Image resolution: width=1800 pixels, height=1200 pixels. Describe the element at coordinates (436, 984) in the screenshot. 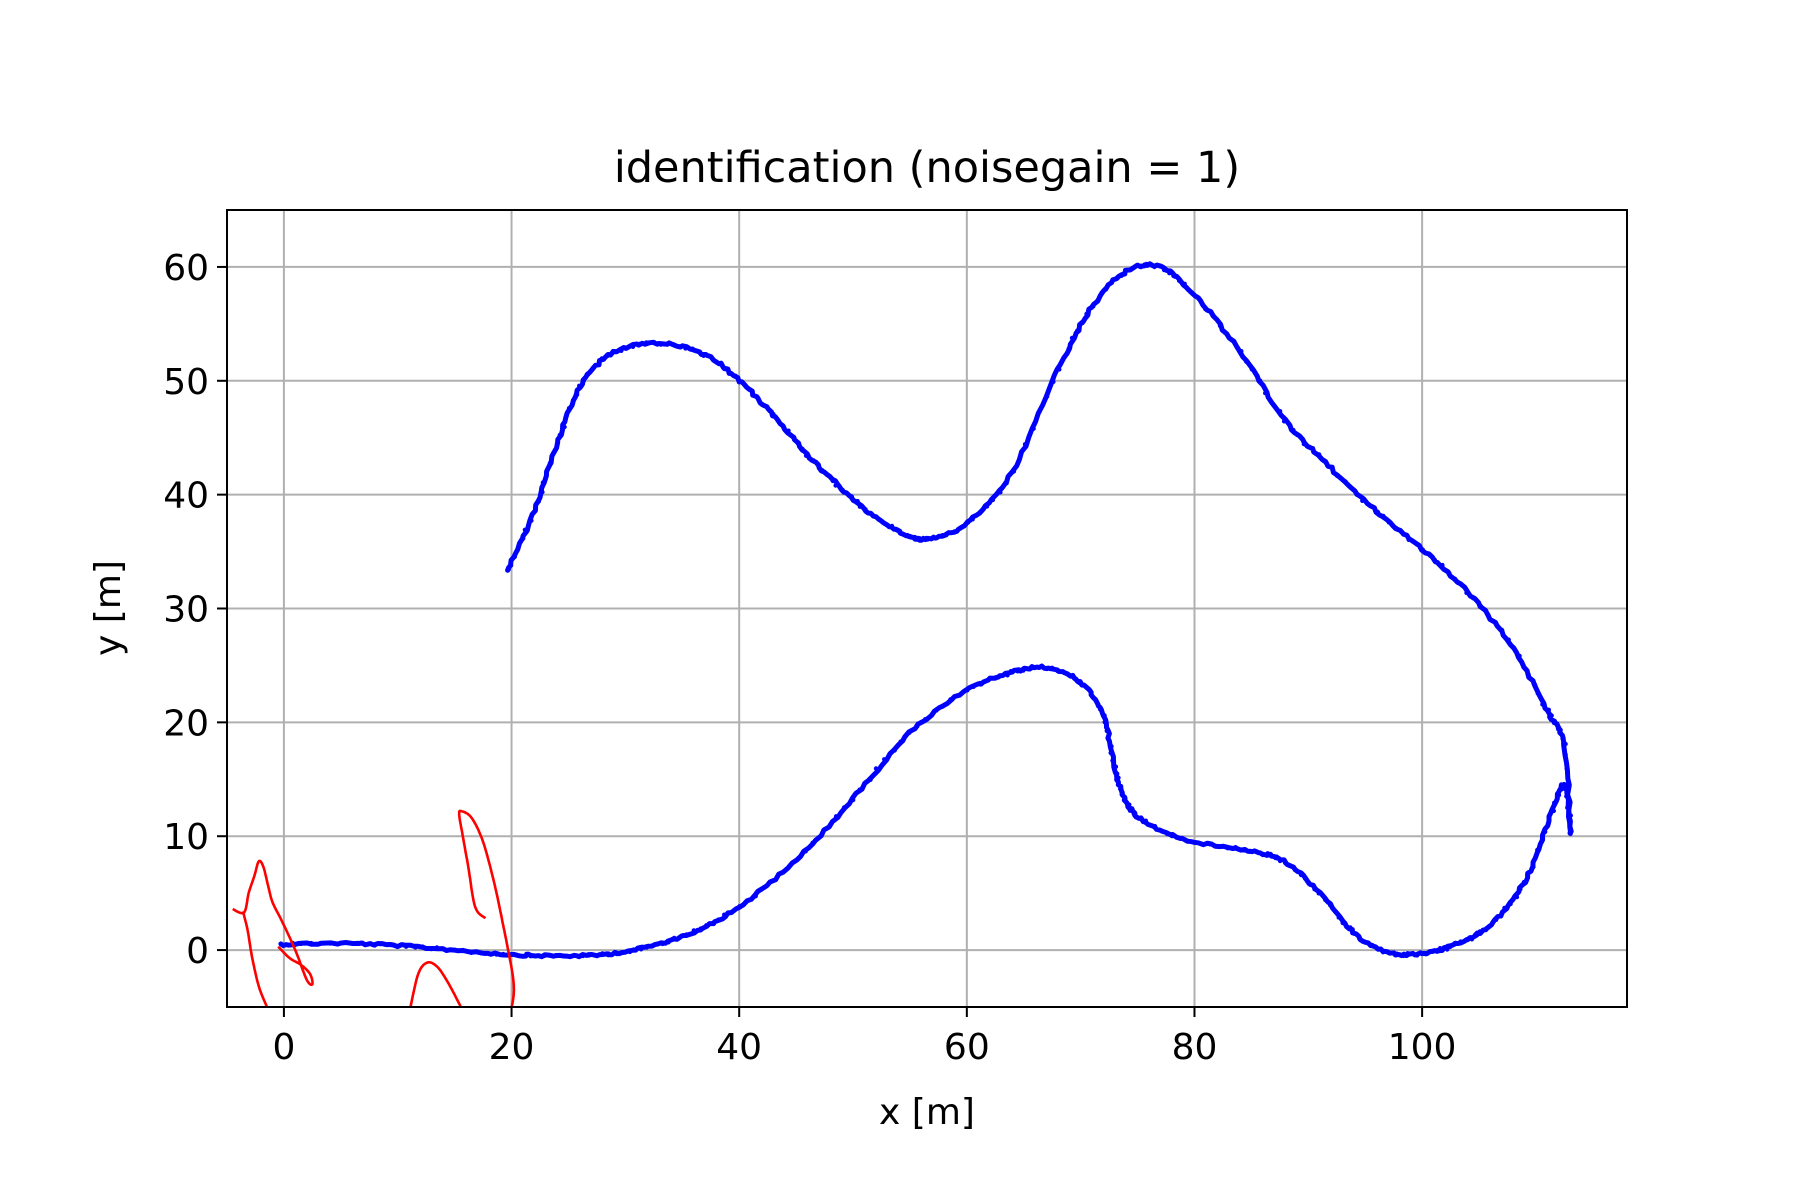

I see `estimate-path` at that location.